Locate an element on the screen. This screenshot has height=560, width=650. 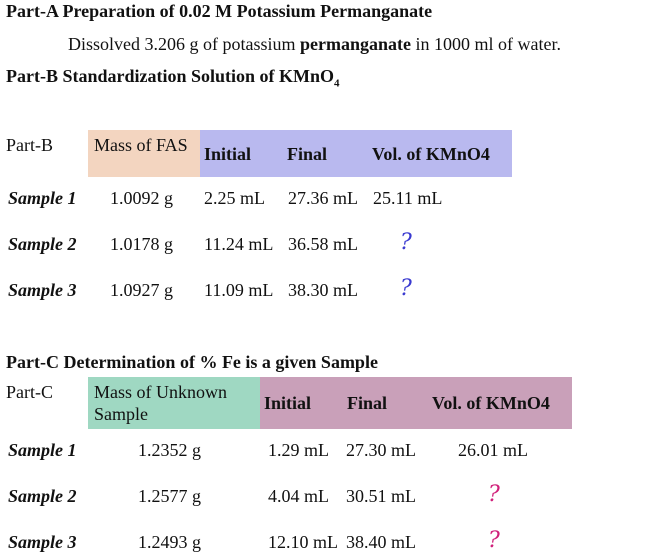
cell-value: 27.30 mL is located at coordinates (381, 450).